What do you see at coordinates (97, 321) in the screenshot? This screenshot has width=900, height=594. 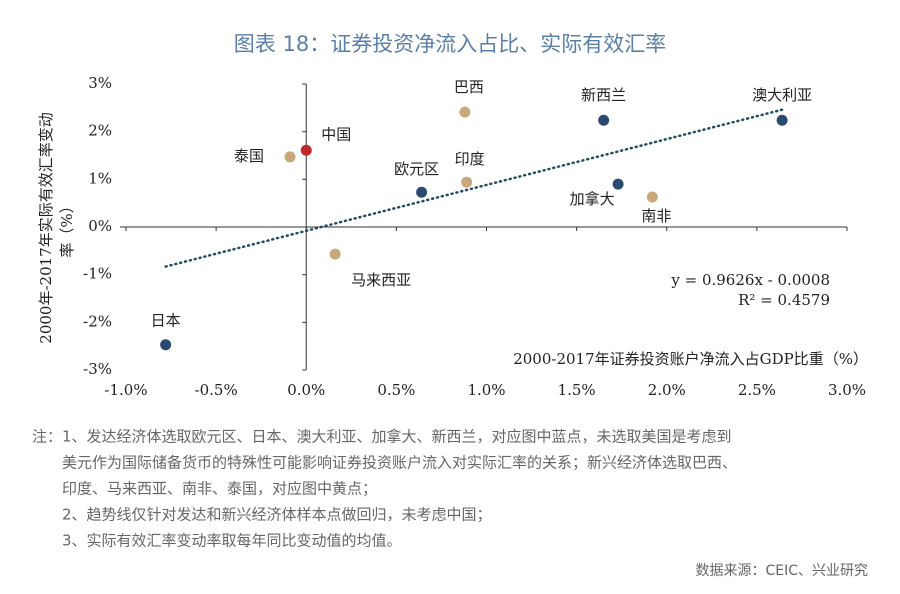 I see `y-tick-label: -2%` at bounding box center [97, 321].